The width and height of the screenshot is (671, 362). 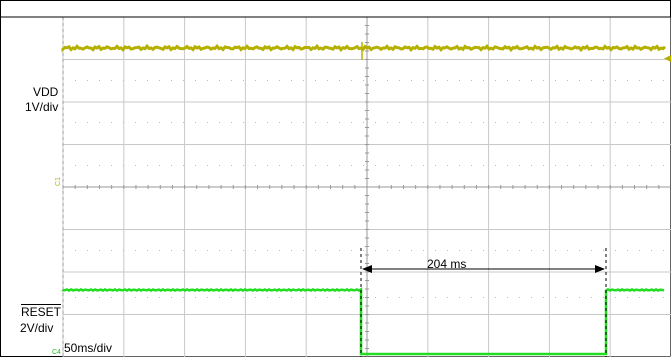 I want to click on reset-label: RESET, so click(x=41, y=312).